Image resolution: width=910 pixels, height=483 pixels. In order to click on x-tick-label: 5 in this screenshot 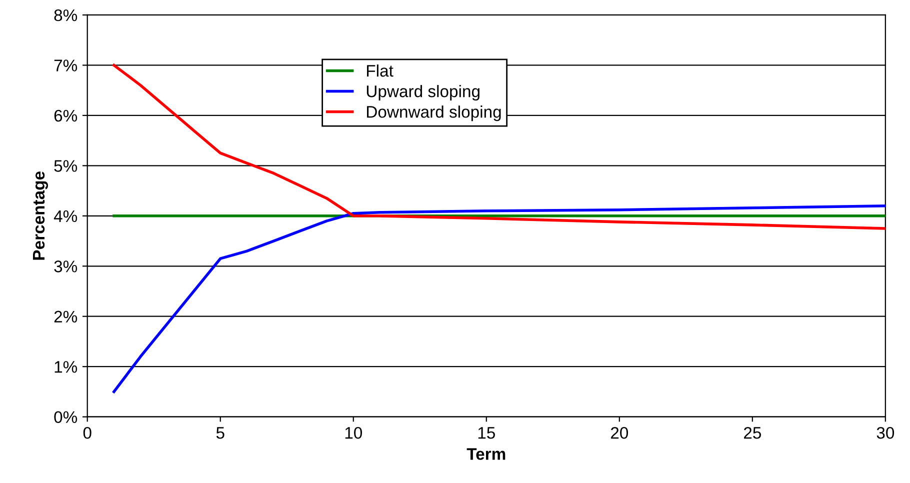, I will do `click(220, 433)`.